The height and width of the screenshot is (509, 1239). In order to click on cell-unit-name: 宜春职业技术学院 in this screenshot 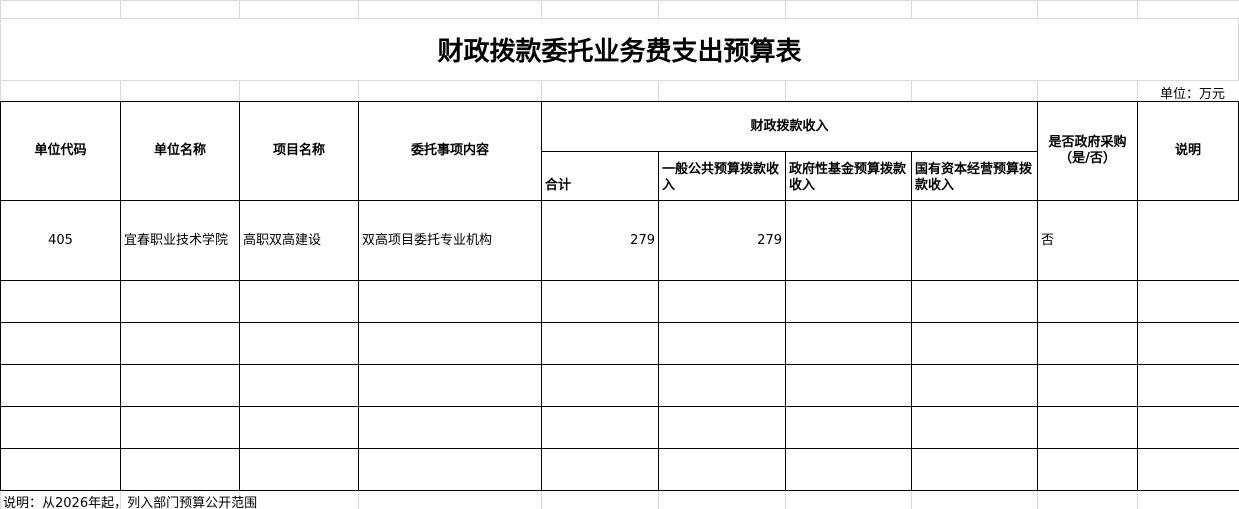, I will do `click(180, 240)`.